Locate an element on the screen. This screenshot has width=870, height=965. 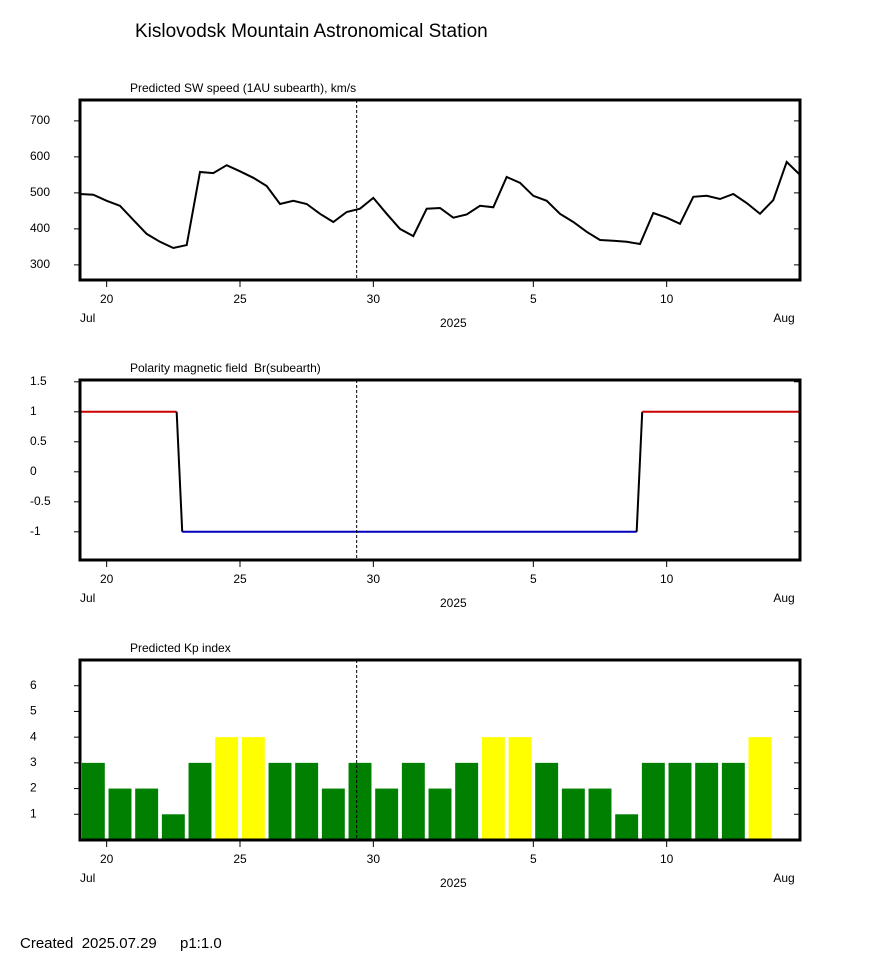
y-tick-label: 300 is located at coordinates (40, 264).